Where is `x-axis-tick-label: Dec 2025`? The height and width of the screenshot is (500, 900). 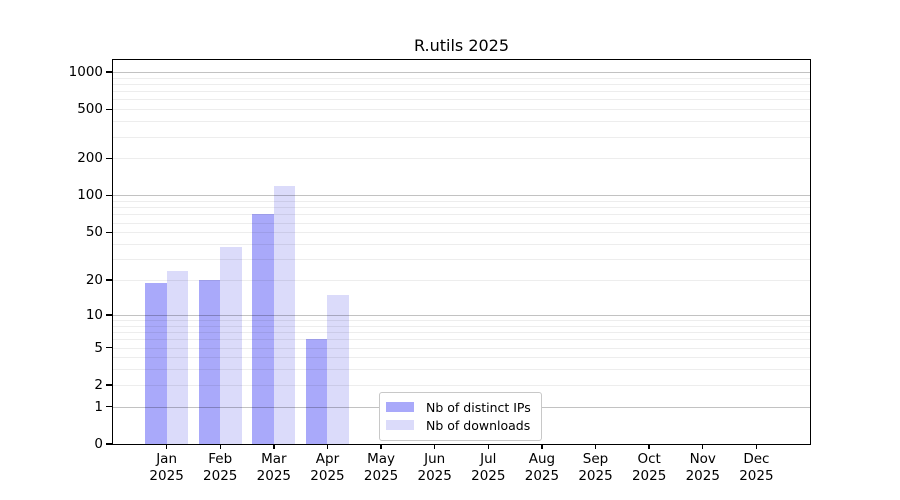
x-axis-tick-label: Dec 2025 is located at coordinates (756, 468).